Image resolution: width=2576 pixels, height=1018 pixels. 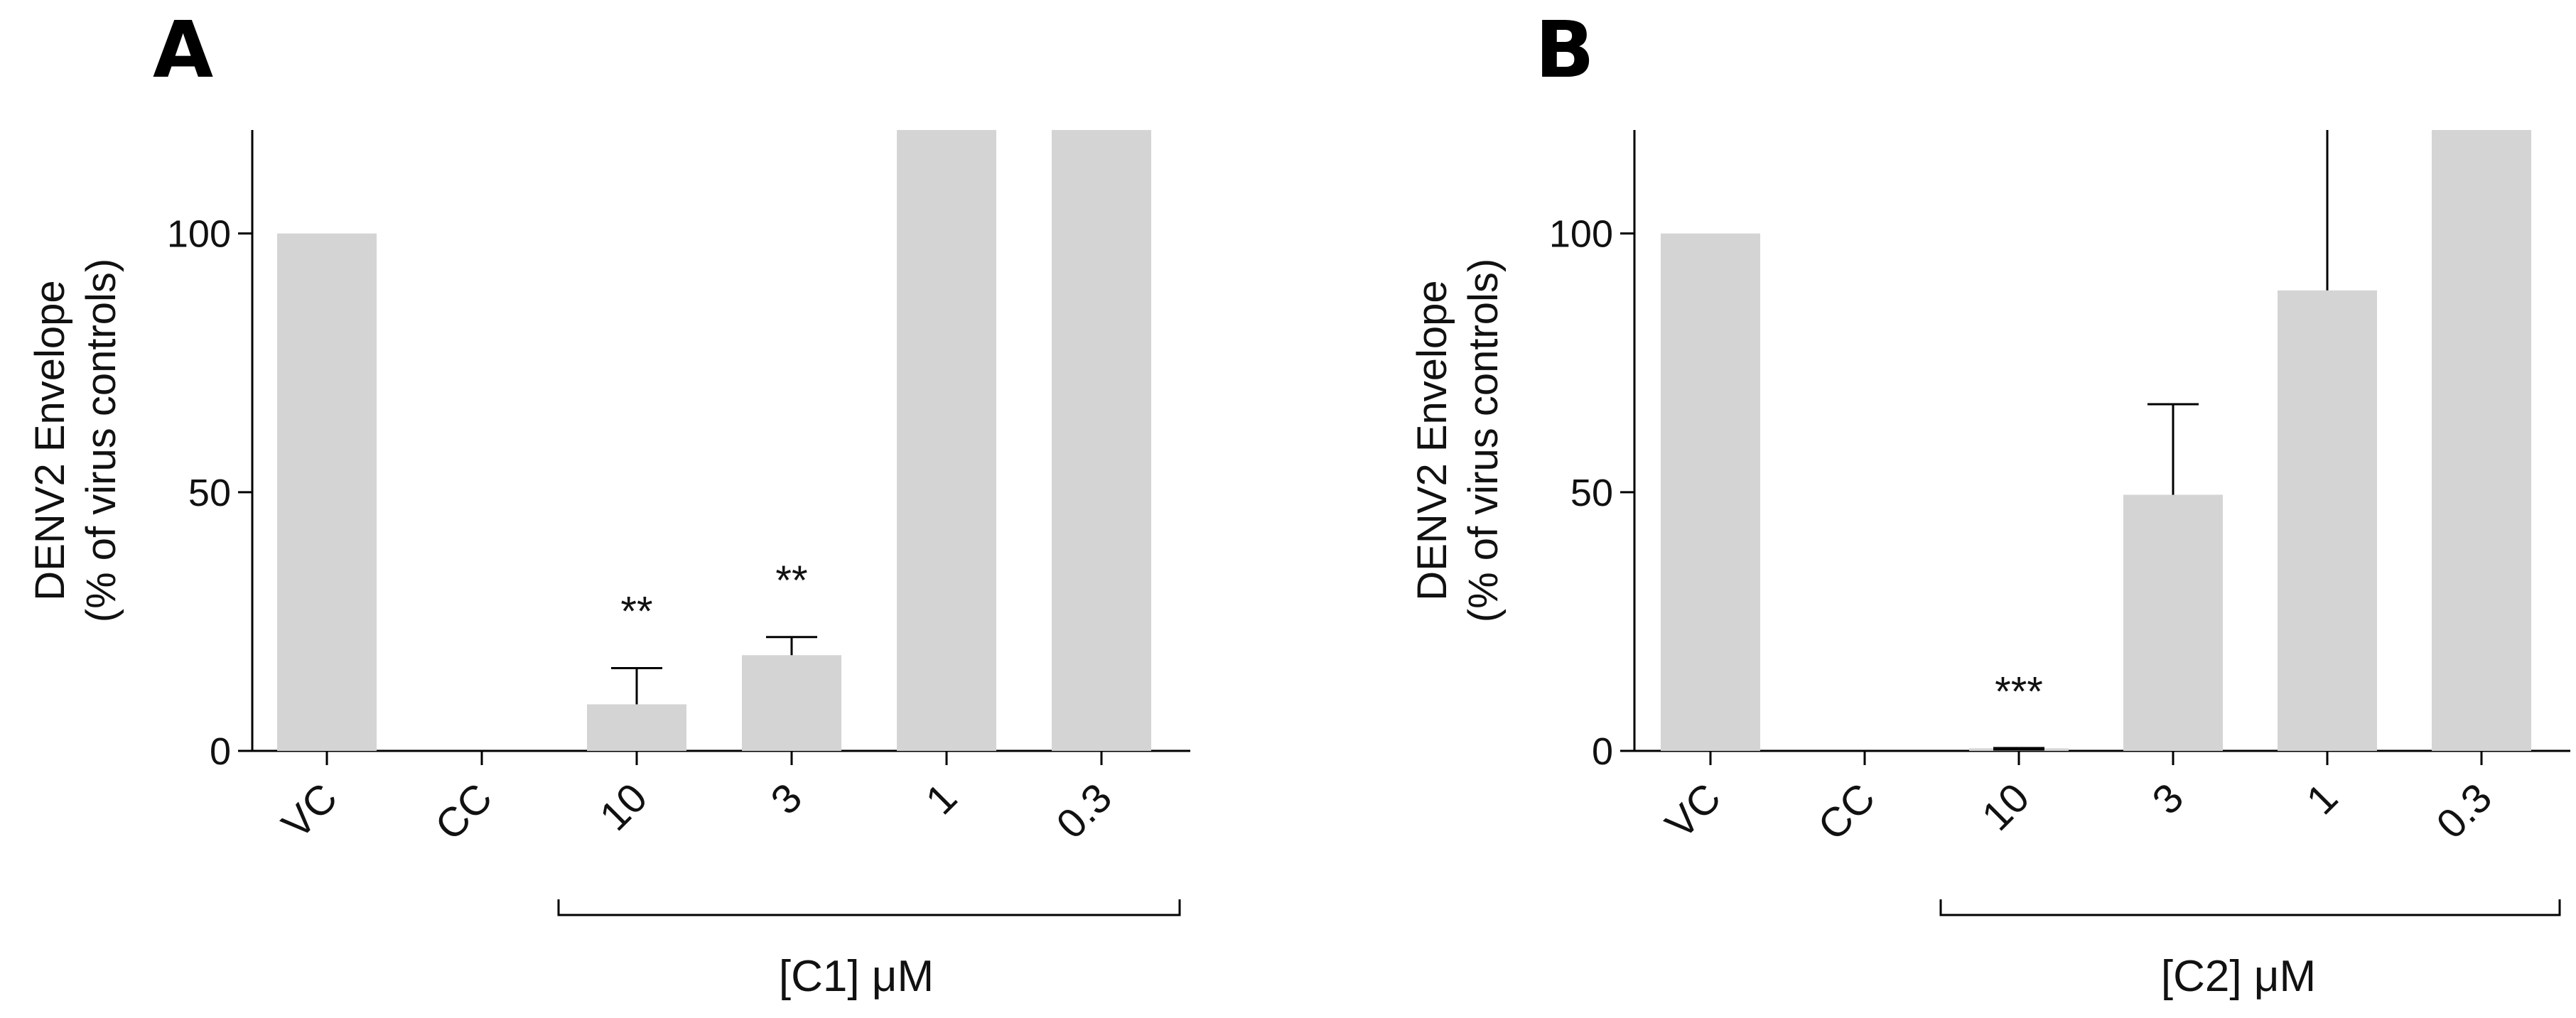 I want to click on group-label: [C1] μM, so click(x=857, y=976).